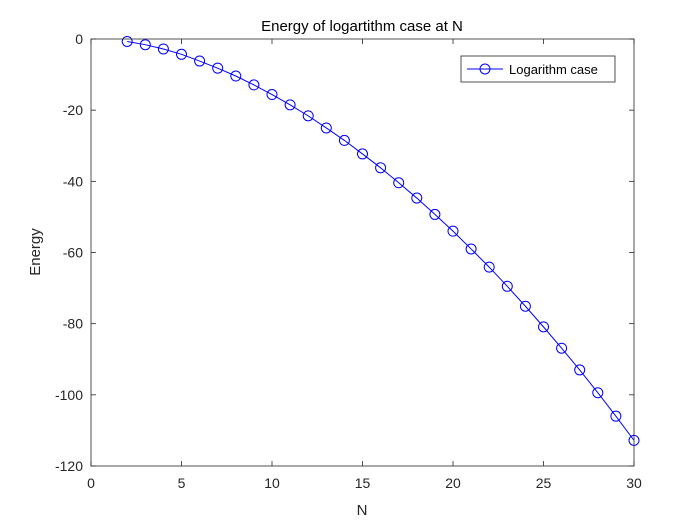 Image resolution: width=700 pixels, height=525 pixels. I want to click on x-tick-label: 20, so click(453, 483).